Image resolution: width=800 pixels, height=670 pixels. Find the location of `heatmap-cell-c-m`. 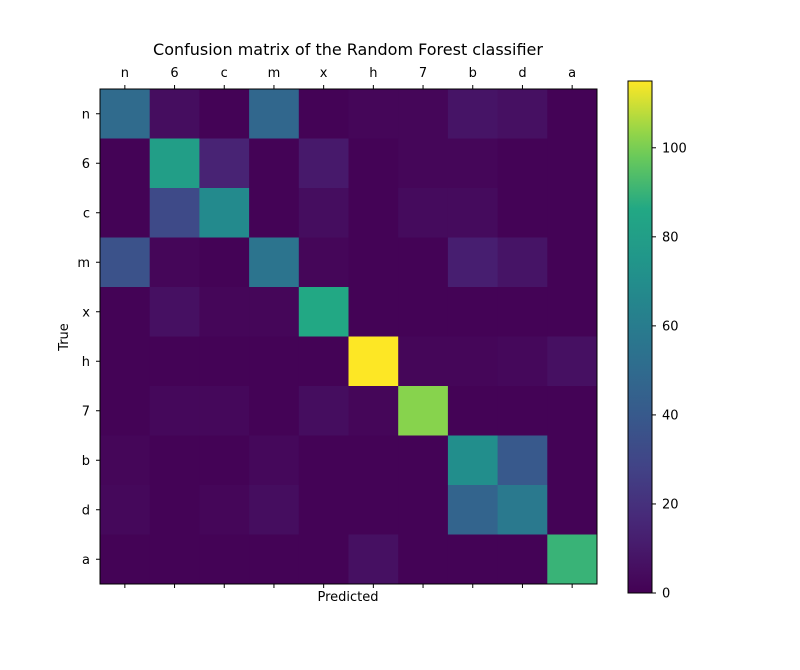

heatmap-cell-c-m is located at coordinates (274, 213).